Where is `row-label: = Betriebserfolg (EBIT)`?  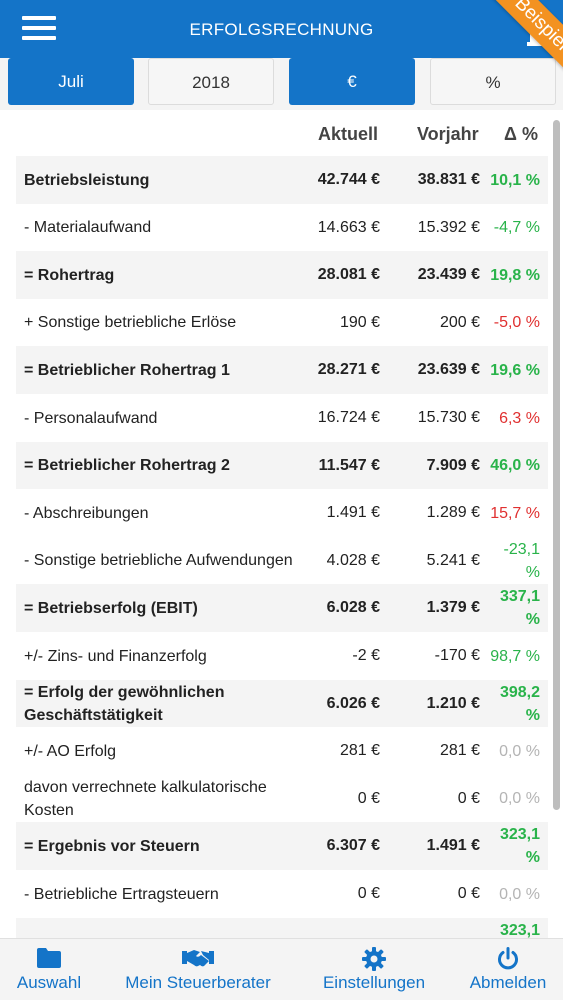
row-label: = Betriebserfolg (EBIT) is located at coordinates (111, 608).